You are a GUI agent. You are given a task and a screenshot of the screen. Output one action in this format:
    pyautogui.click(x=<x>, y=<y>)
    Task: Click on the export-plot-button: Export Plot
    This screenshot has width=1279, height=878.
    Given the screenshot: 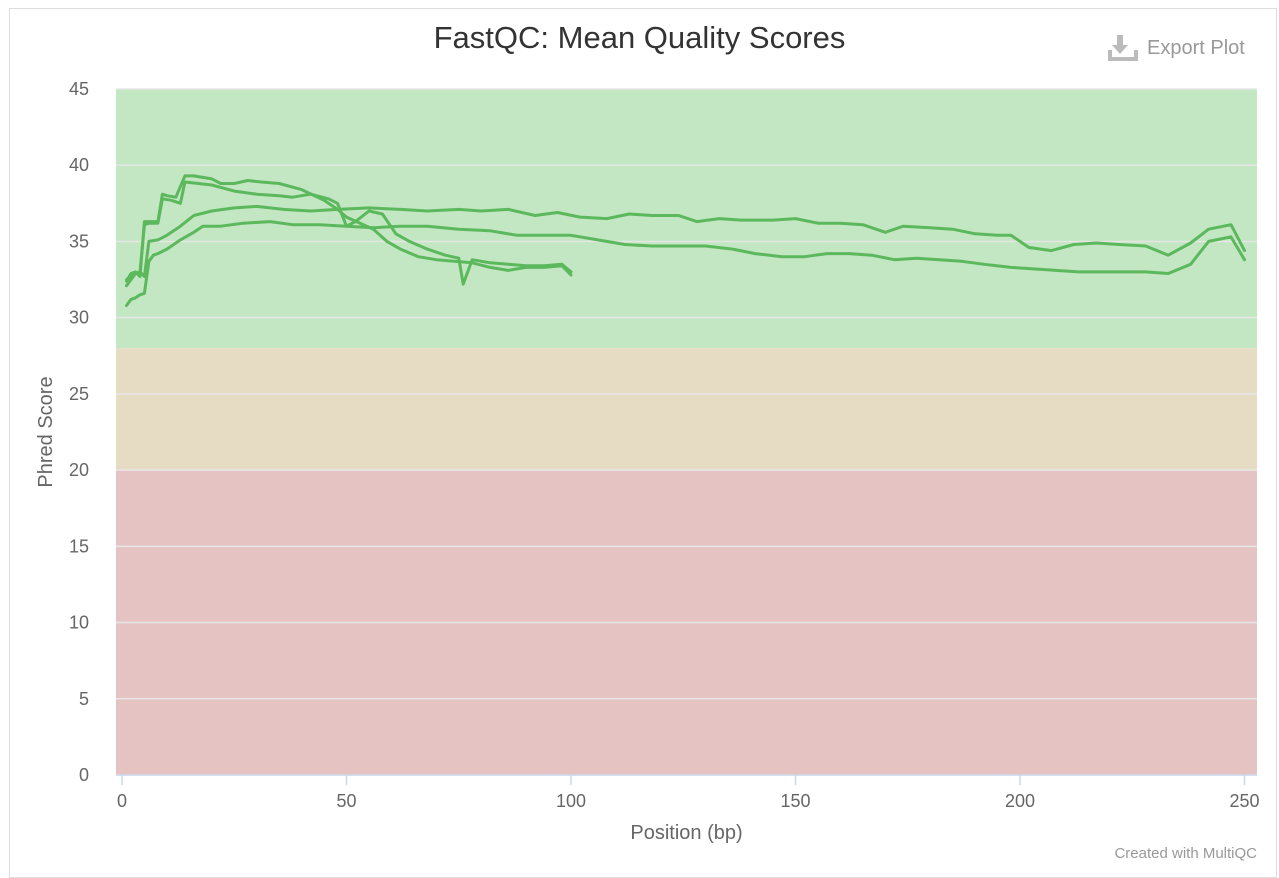 What is the action you would take?
    pyautogui.click(x=1176, y=48)
    